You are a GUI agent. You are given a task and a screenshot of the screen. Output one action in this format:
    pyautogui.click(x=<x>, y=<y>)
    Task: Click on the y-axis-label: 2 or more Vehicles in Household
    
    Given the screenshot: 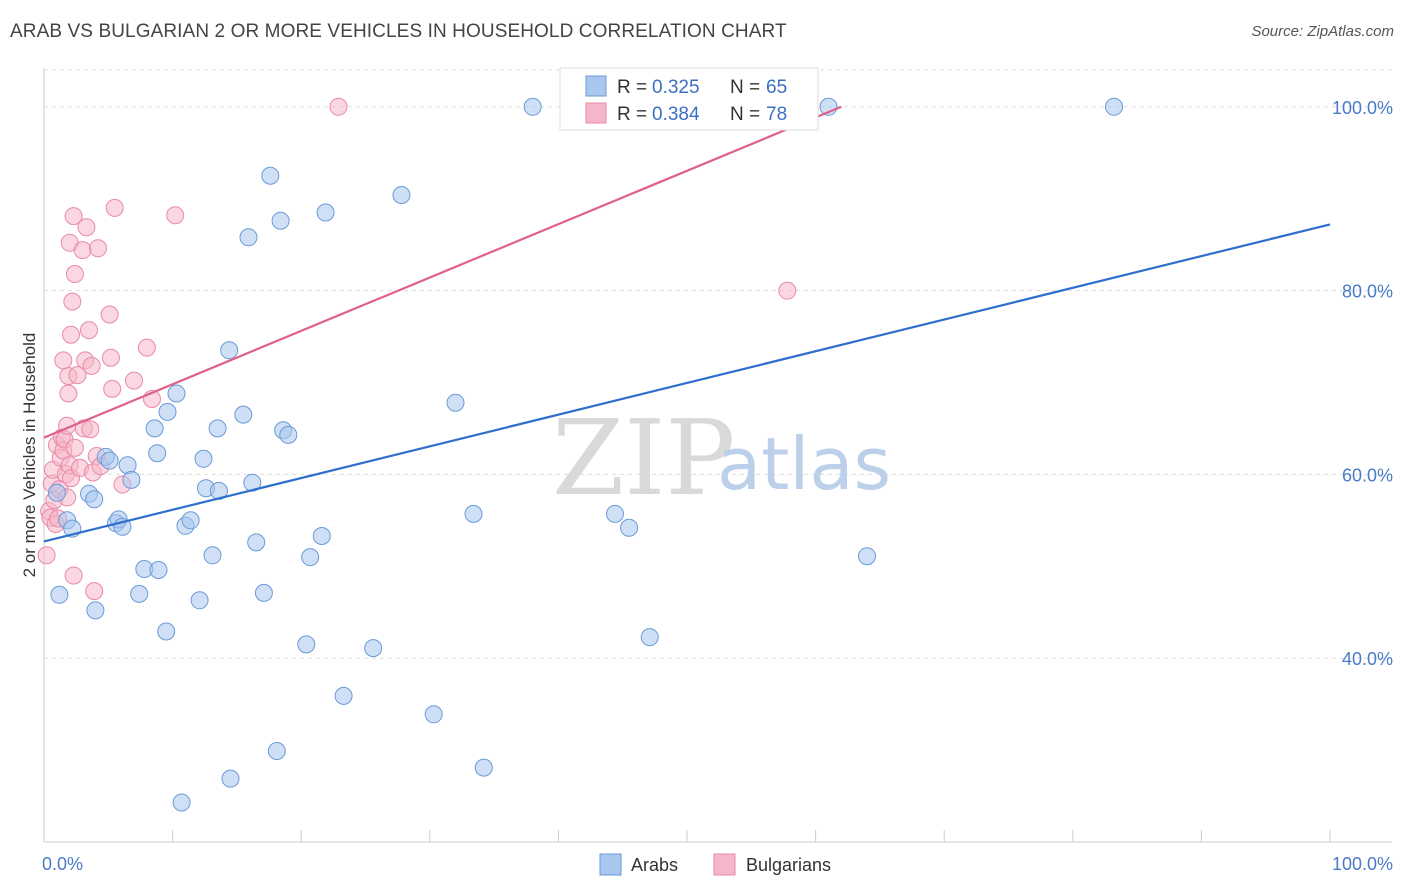 What is the action you would take?
    pyautogui.click(x=29, y=455)
    